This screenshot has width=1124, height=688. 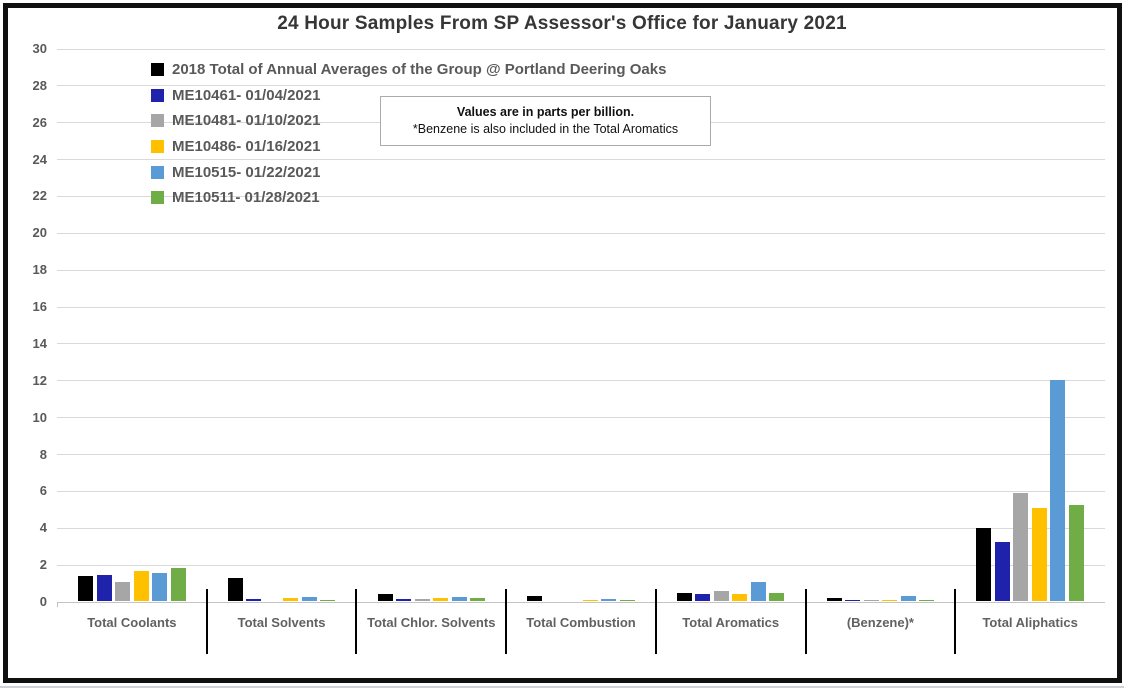 What do you see at coordinates (39, 159) in the screenshot?
I see `y-axis-tick-label: 24` at bounding box center [39, 159].